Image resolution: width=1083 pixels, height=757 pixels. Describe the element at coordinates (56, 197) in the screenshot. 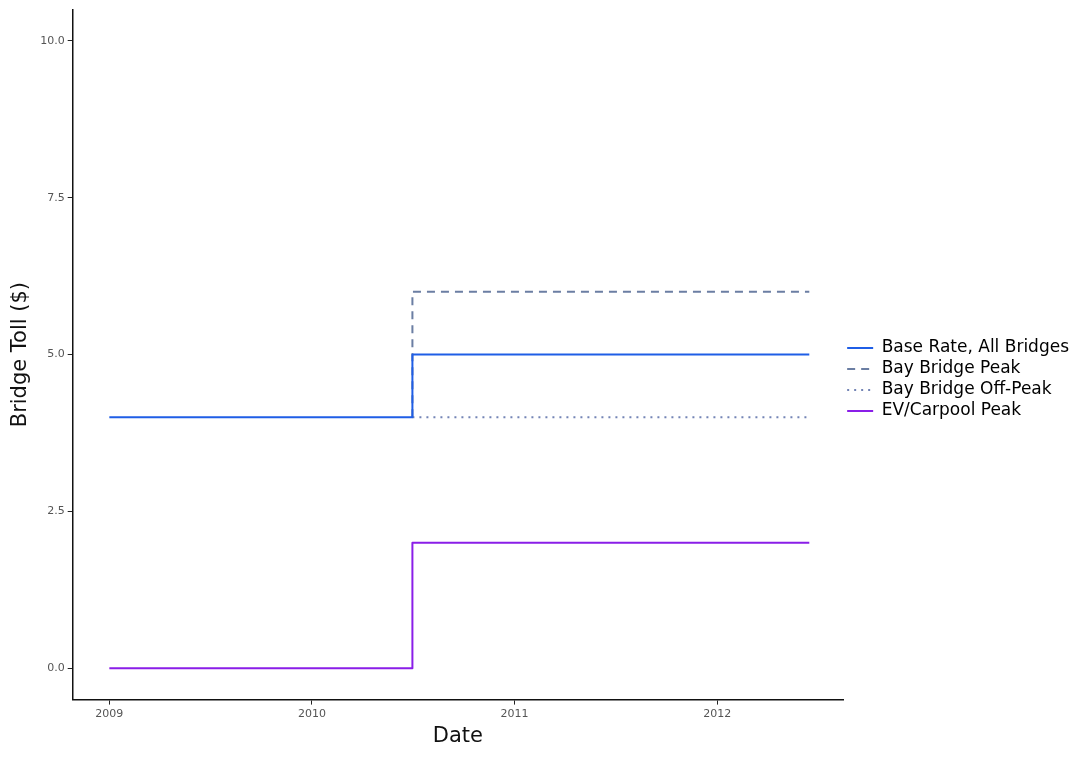

I see `y-tick-label: 7.5` at that location.